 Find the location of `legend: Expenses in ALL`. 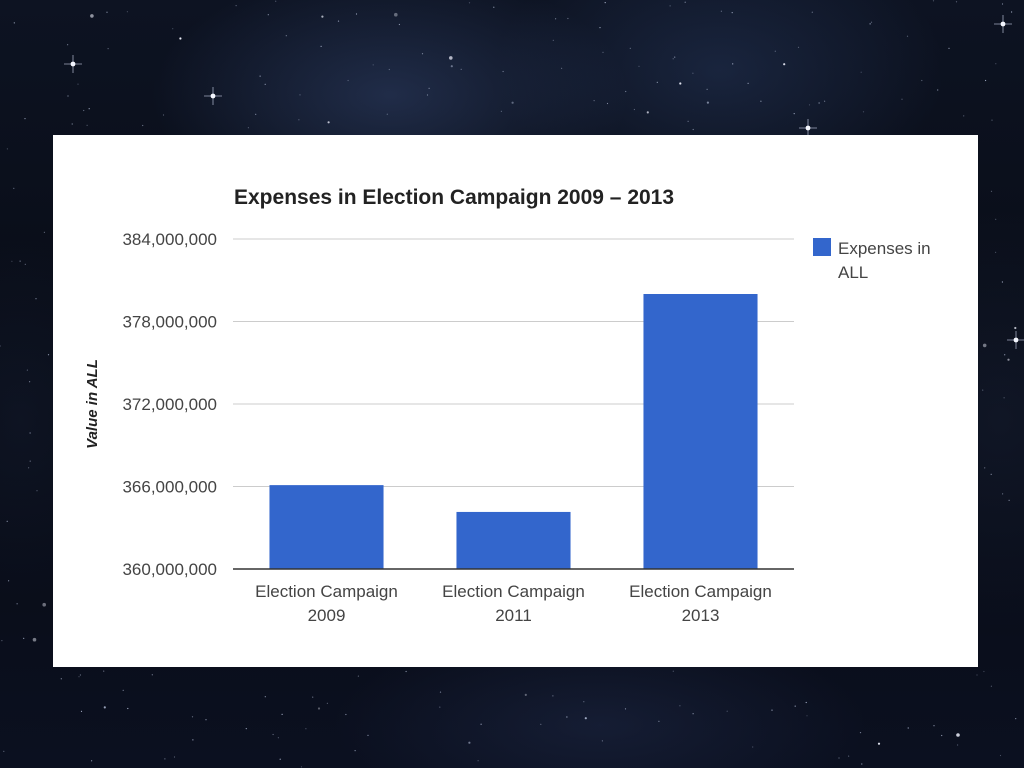

legend: Expenses in ALL is located at coordinates (874, 260).